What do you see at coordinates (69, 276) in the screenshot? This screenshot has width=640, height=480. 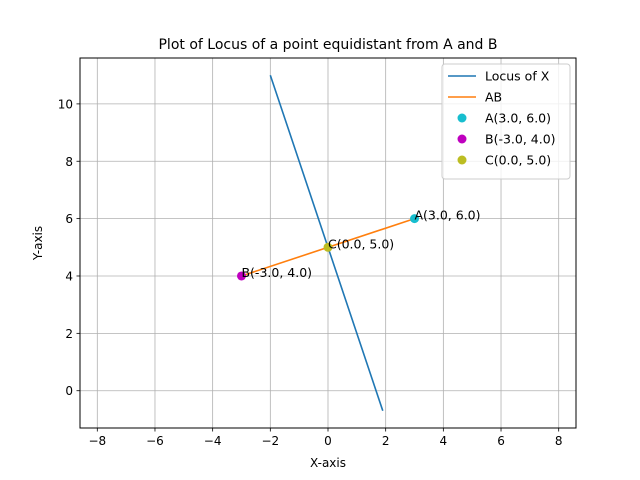 I see `y-tick-label: 4` at bounding box center [69, 276].